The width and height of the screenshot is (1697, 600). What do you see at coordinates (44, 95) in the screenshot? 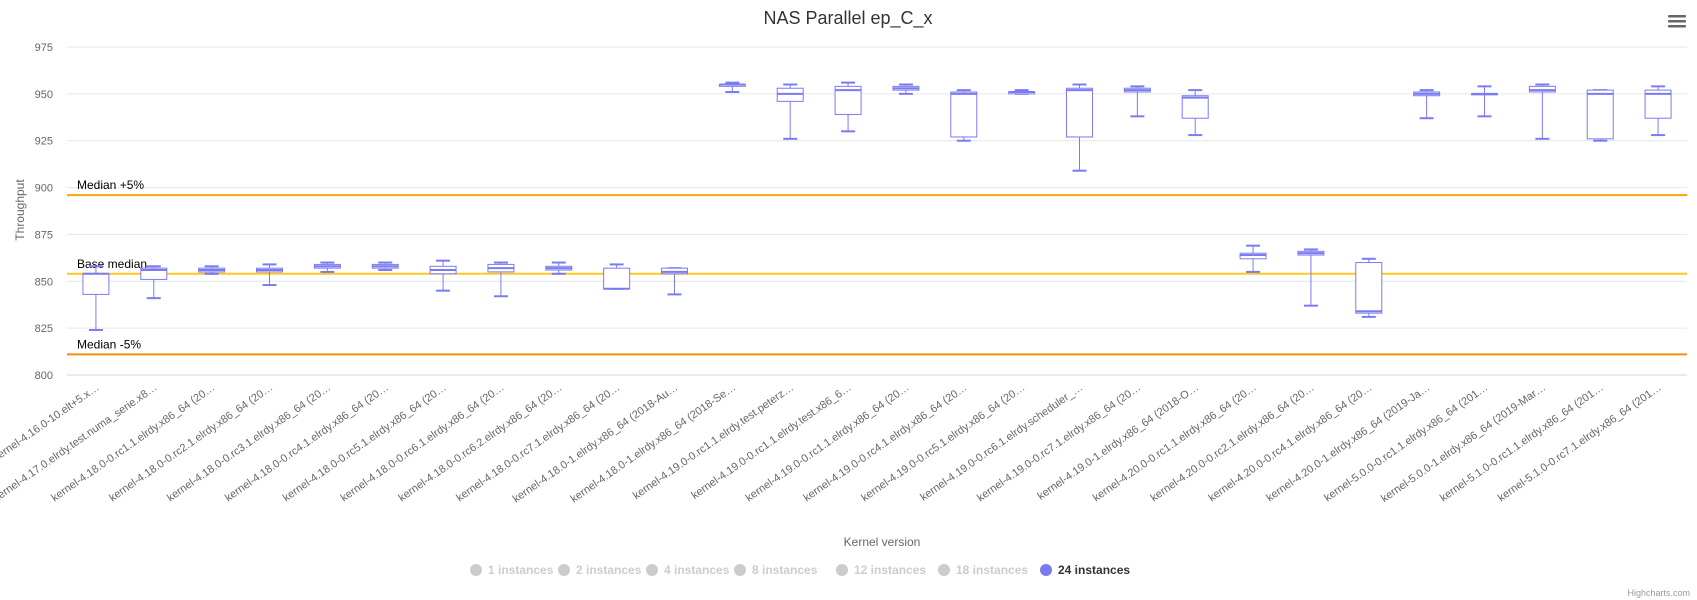
I see `y-tick-label: 950` at bounding box center [44, 95].